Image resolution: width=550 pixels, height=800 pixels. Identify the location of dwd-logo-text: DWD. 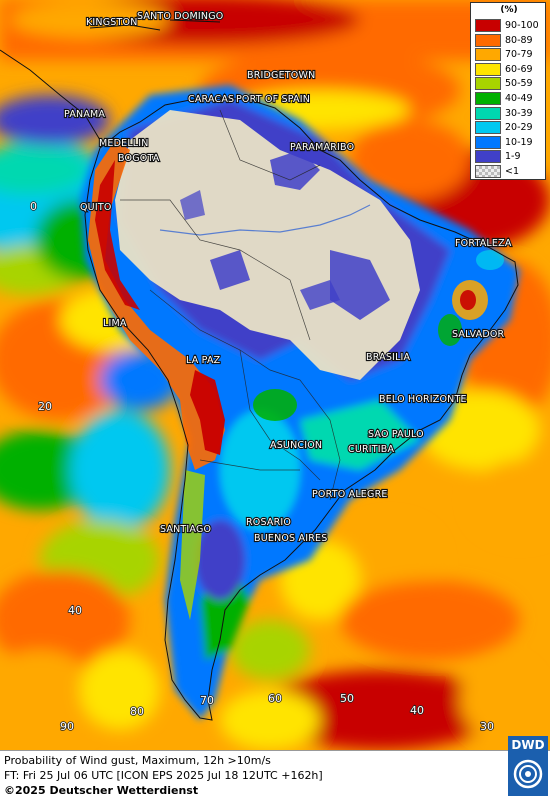
(528, 745).